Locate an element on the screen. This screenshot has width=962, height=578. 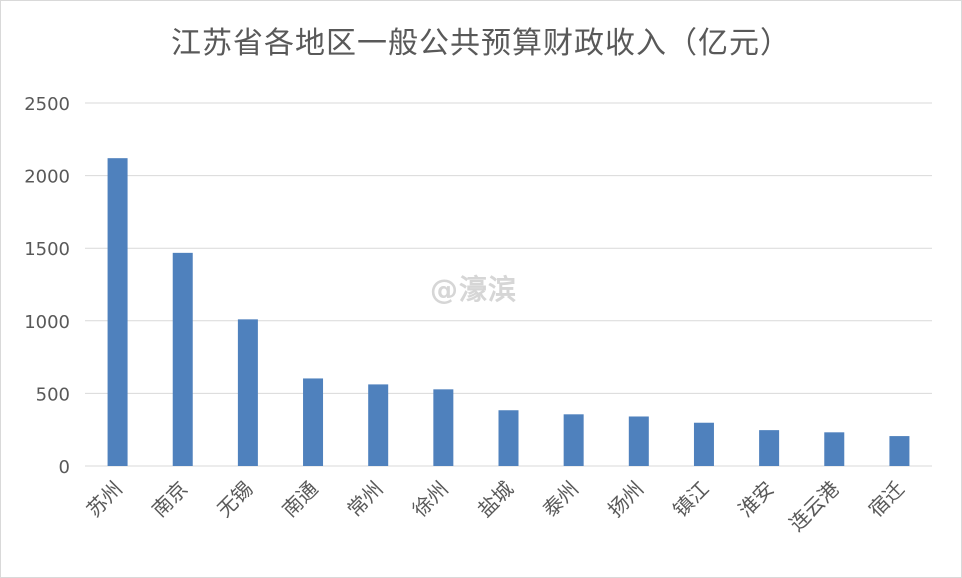
x-axis-ticks: 苏州 南京 无锡 南通 常州 徐州 盐城 泰州 扬州 镇江 淮安 连云港 宿迁 is located at coordinates (495, 506).